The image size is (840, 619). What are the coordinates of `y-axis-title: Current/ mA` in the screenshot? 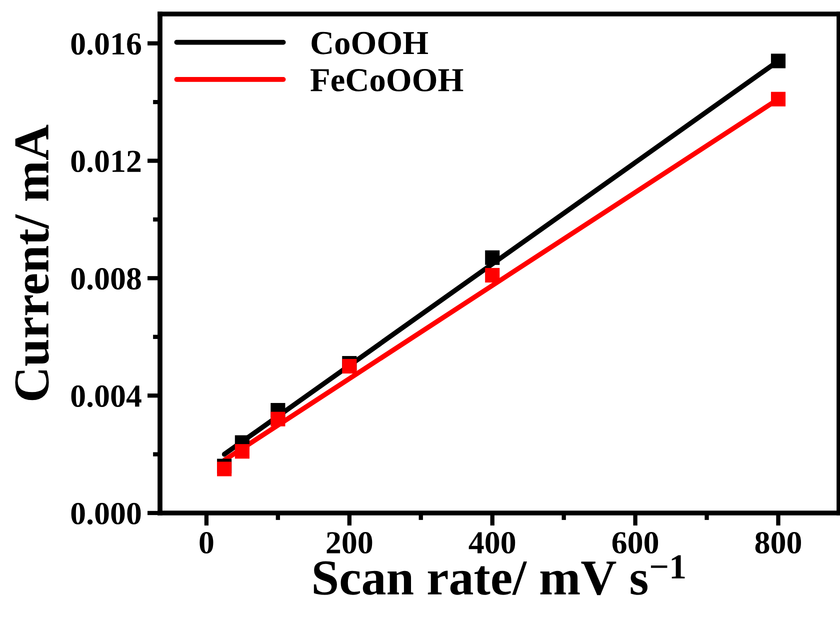 It's located at (32, 262).